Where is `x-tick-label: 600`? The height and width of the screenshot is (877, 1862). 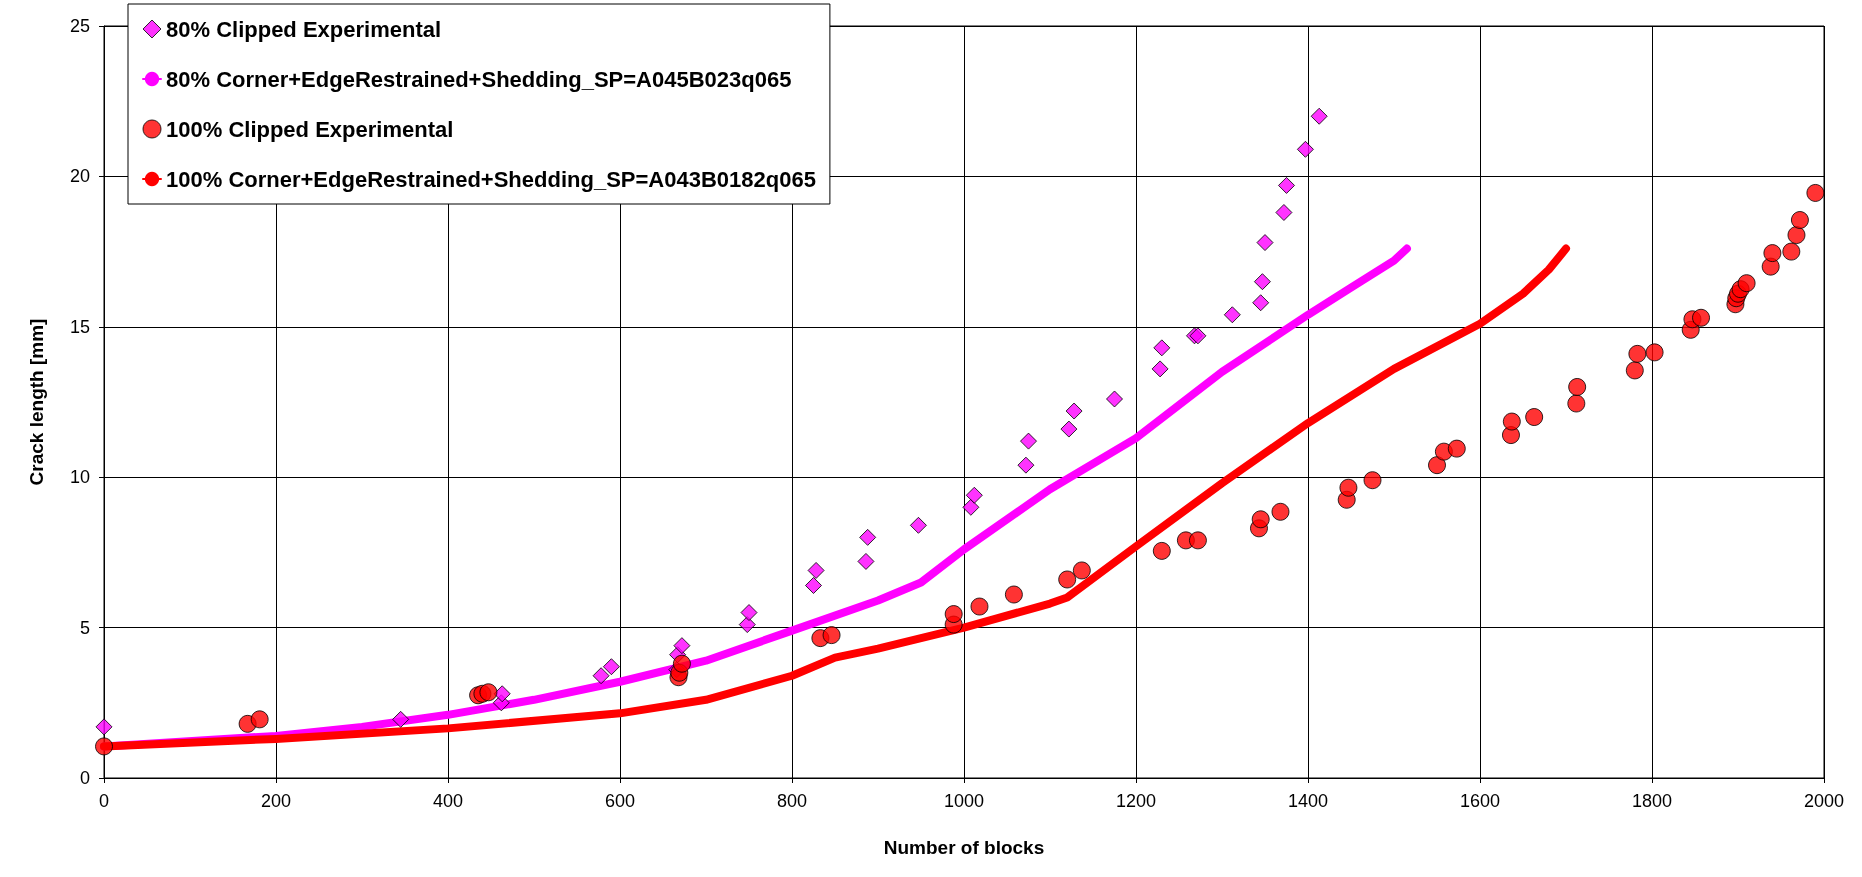
x-tick-label: 600 is located at coordinates (620, 801).